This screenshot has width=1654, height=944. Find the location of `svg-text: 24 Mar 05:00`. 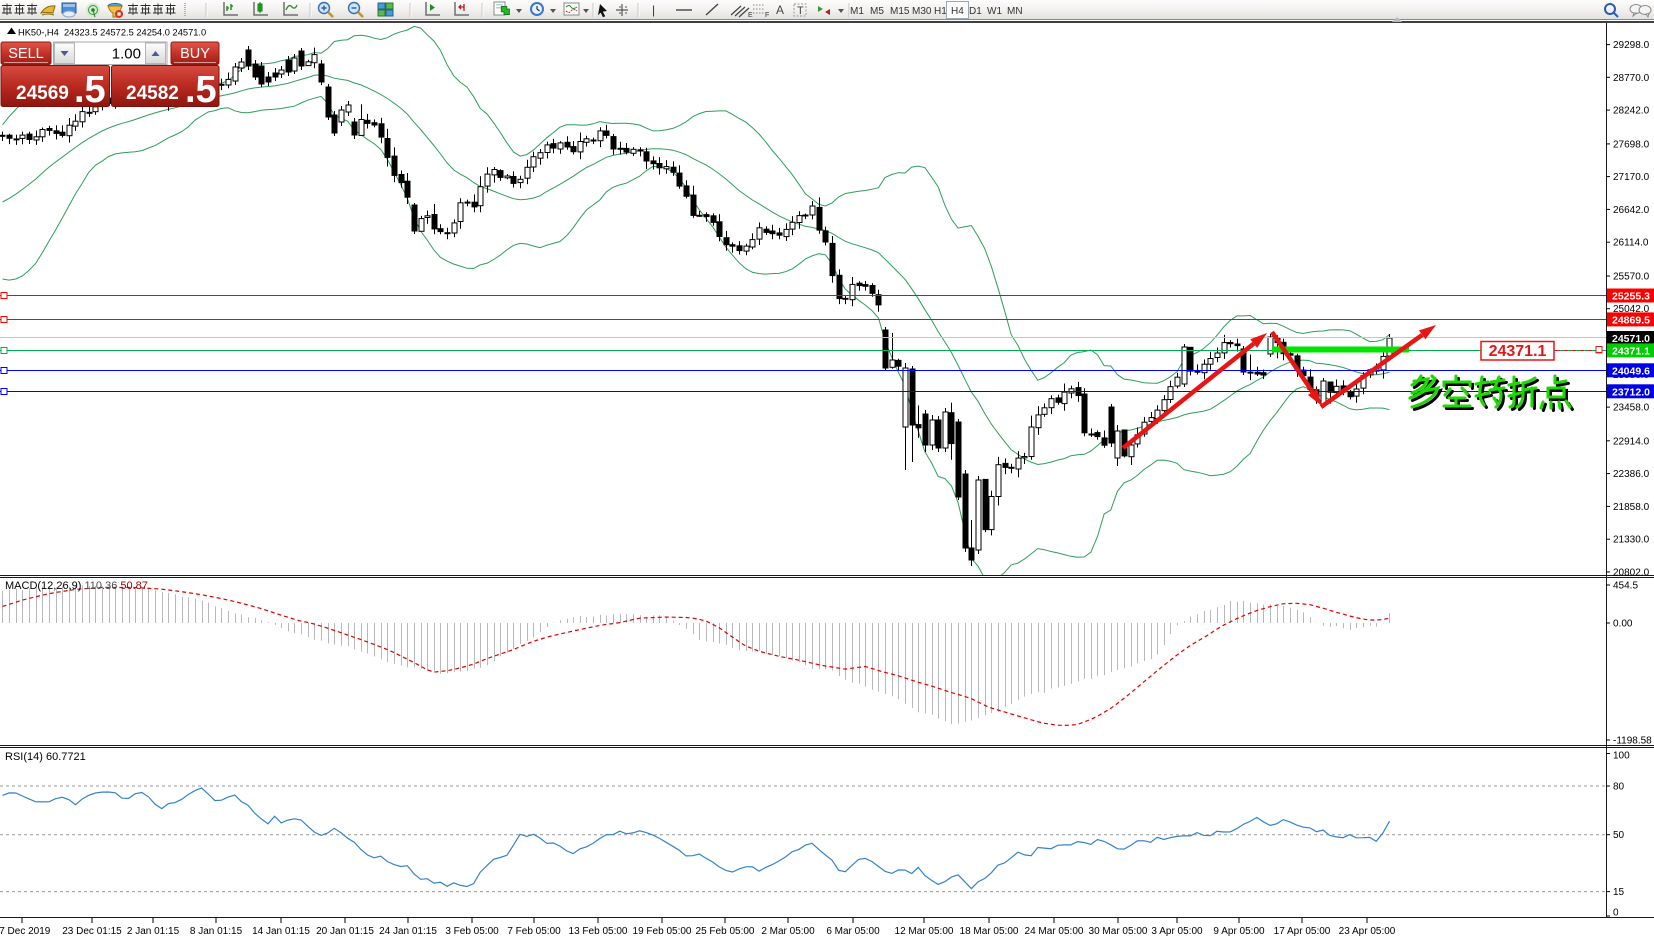

svg-text: 24 Mar 05:00 is located at coordinates (1054, 931).